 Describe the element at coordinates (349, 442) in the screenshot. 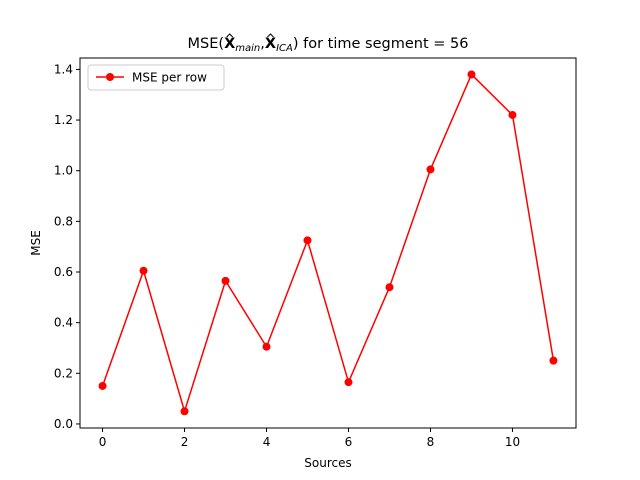

I see `x-tick-label: 6` at that location.